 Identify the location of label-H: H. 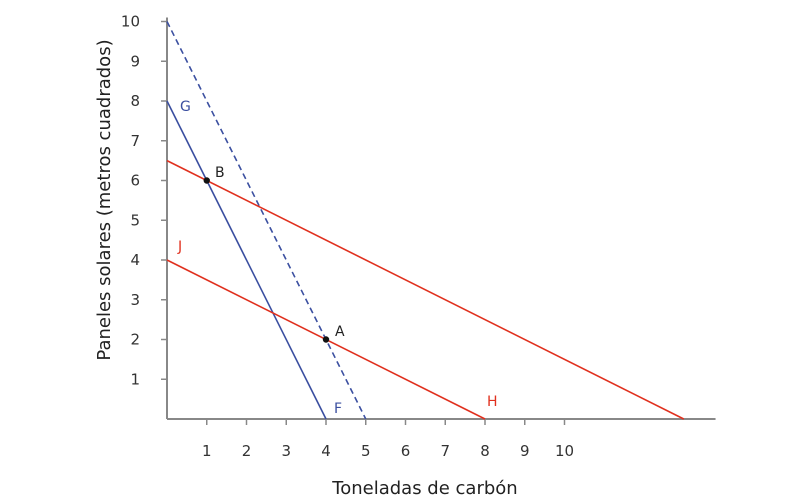
(492, 402).